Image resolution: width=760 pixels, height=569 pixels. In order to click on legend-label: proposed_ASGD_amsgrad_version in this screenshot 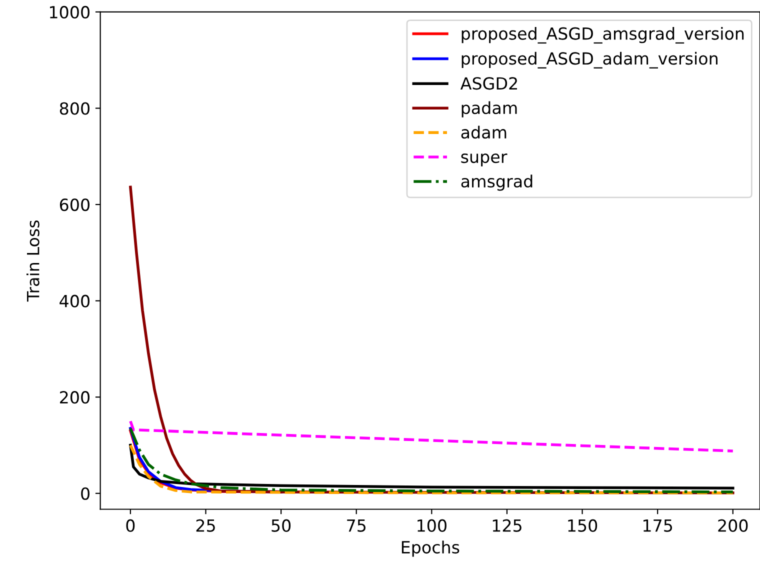, I will do `click(603, 35)`.